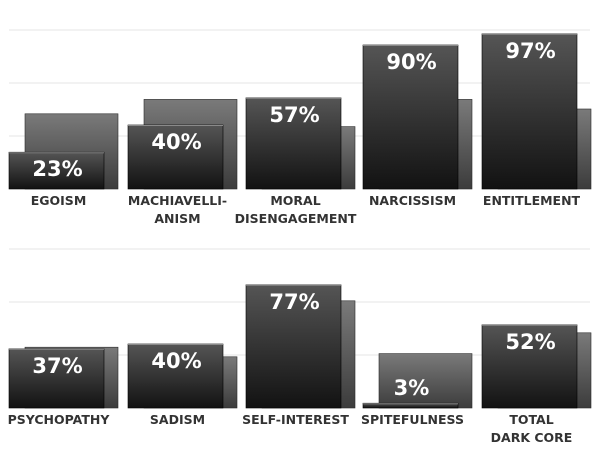 This screenshot has width=597, height=470. I want to click on category-label: SADISM, so click(177, 419).